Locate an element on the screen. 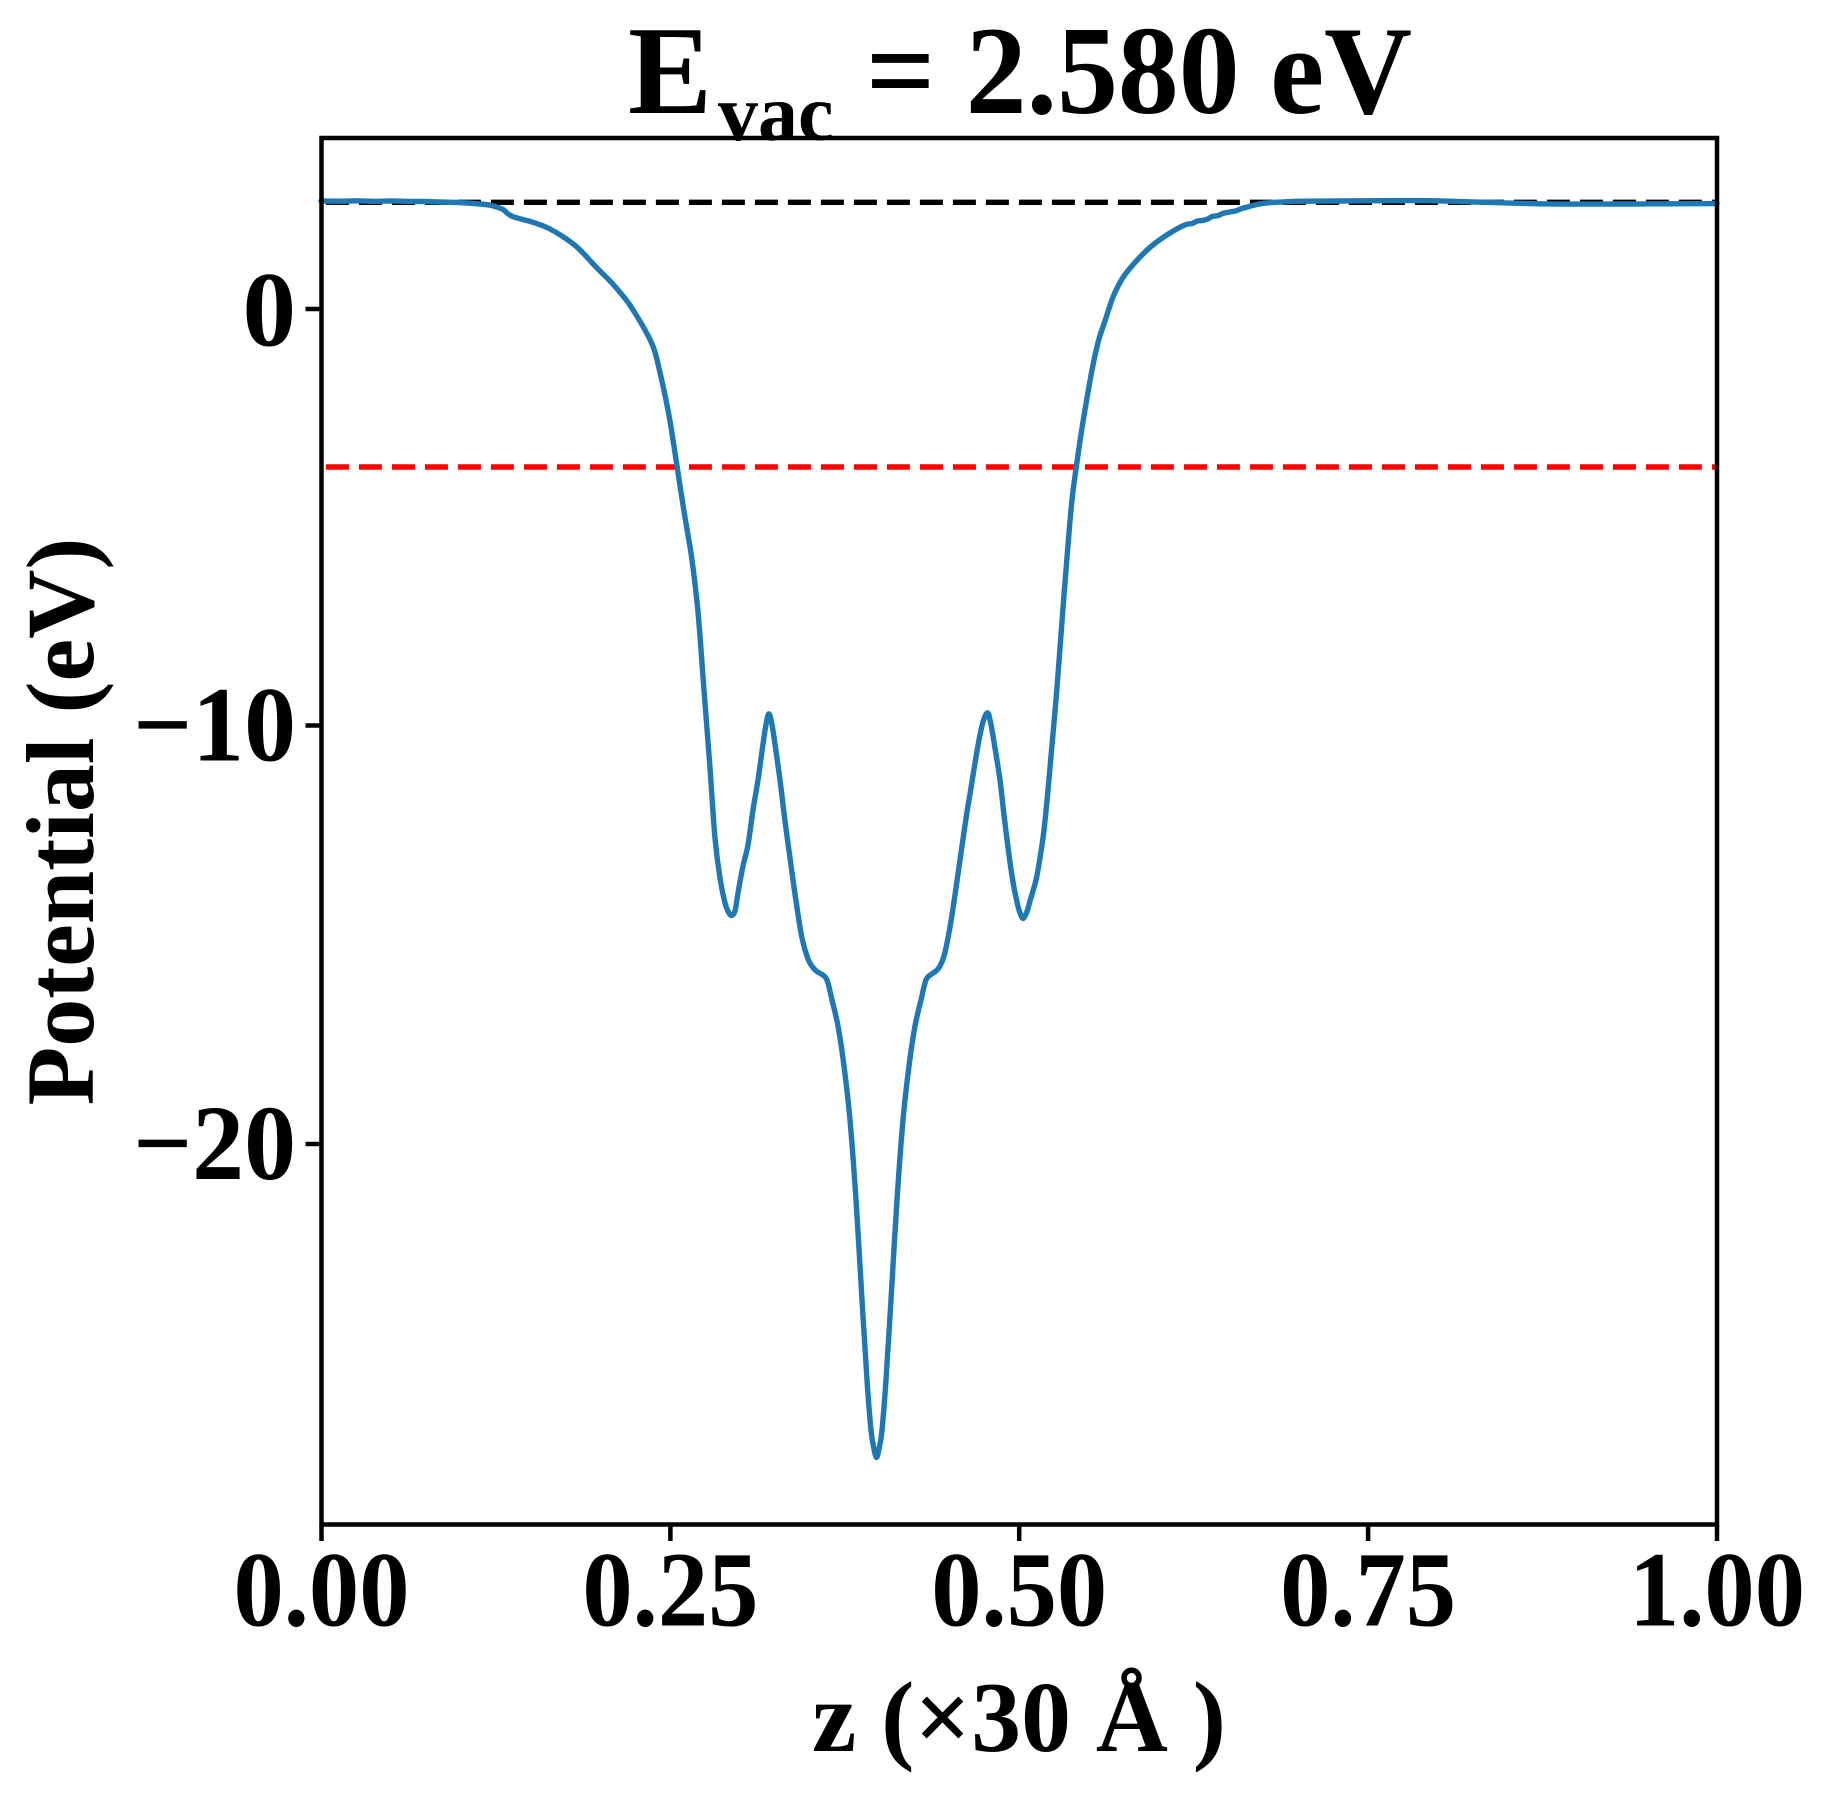  svg-text: 0.75 is located at coordinates (1368, 1591).